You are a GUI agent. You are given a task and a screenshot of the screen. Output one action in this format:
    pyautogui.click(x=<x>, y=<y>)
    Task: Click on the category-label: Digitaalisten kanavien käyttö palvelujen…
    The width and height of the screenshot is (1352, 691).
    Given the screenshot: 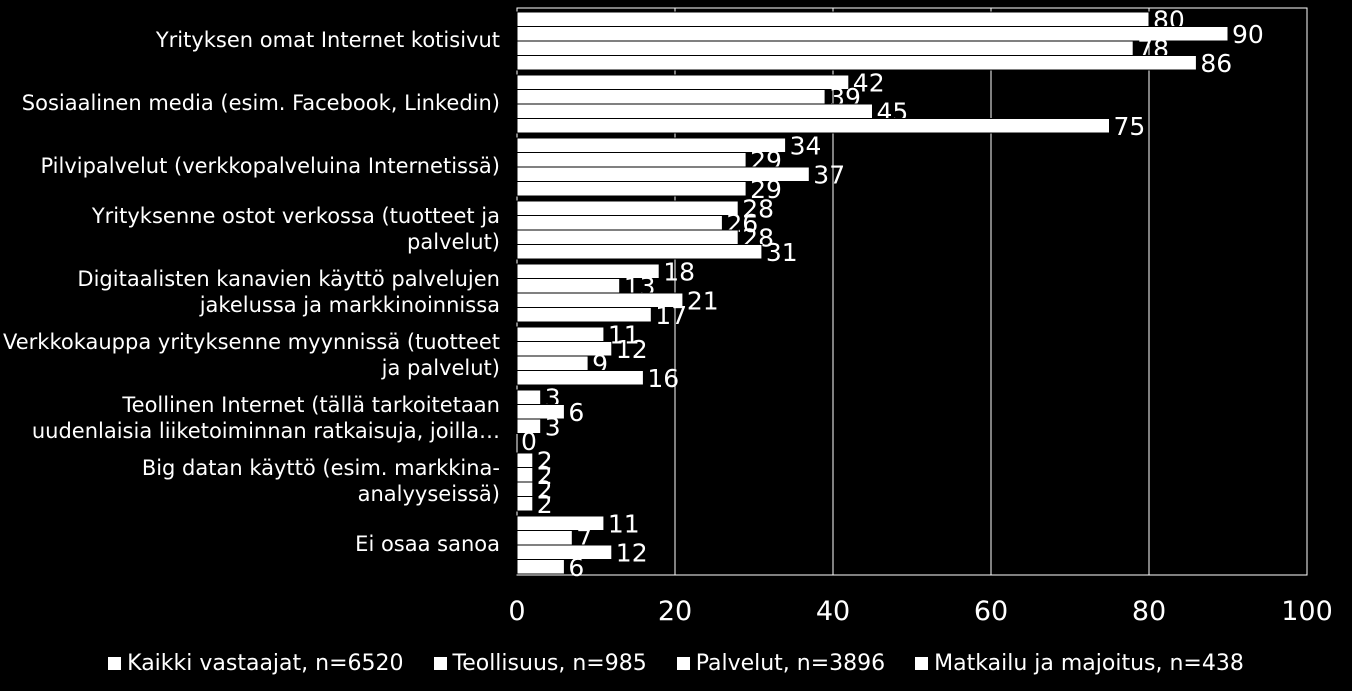 What is the action you would take?
    pyautogui.click(x=288, y=291)
    